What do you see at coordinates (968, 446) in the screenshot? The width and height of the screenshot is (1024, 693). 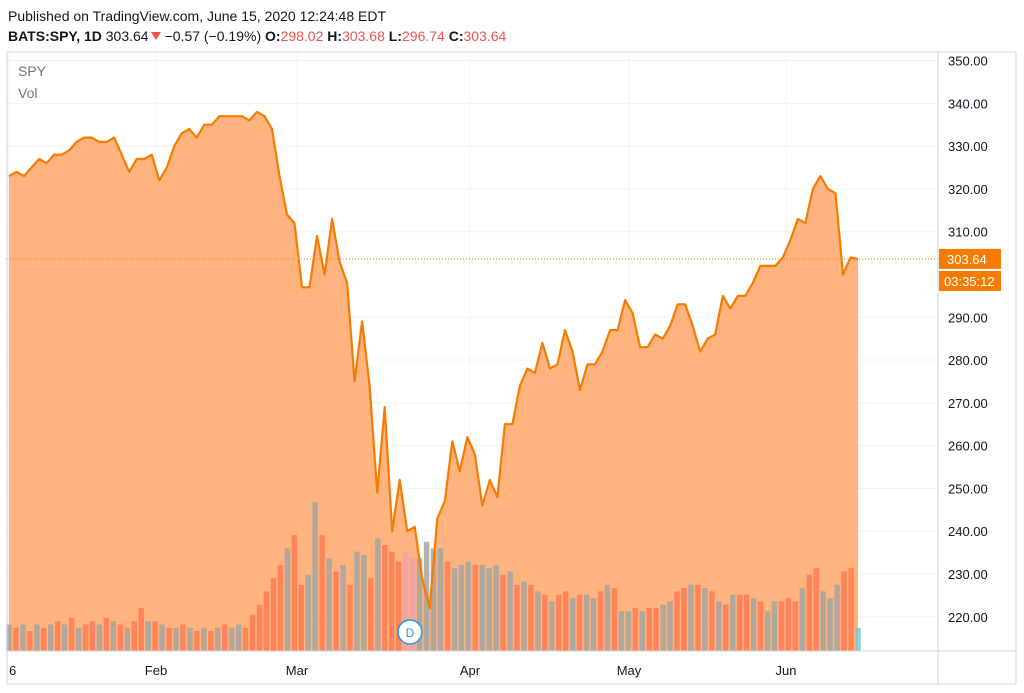 I see `y-tick-label: 260.00` at bounding box center [968, 446].